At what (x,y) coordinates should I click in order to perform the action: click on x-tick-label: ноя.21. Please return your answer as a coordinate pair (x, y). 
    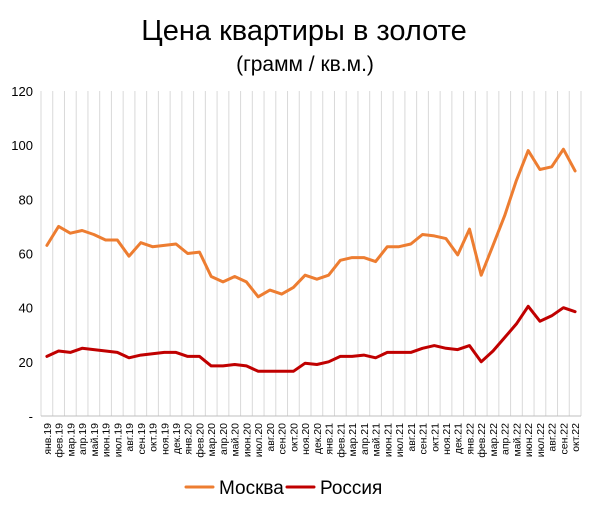
    Looking at the image, I should click on (447, 439).